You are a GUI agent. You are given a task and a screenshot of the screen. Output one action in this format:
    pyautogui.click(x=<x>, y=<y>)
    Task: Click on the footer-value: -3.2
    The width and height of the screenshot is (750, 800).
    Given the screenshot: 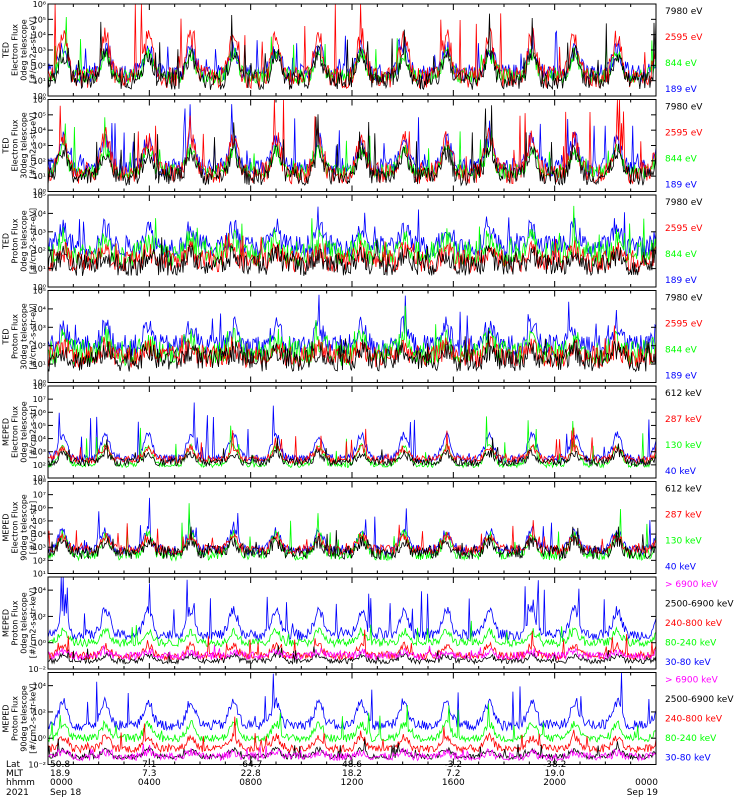 What is the action you would take?
    pyautogui.click(x=454, y=765)
    